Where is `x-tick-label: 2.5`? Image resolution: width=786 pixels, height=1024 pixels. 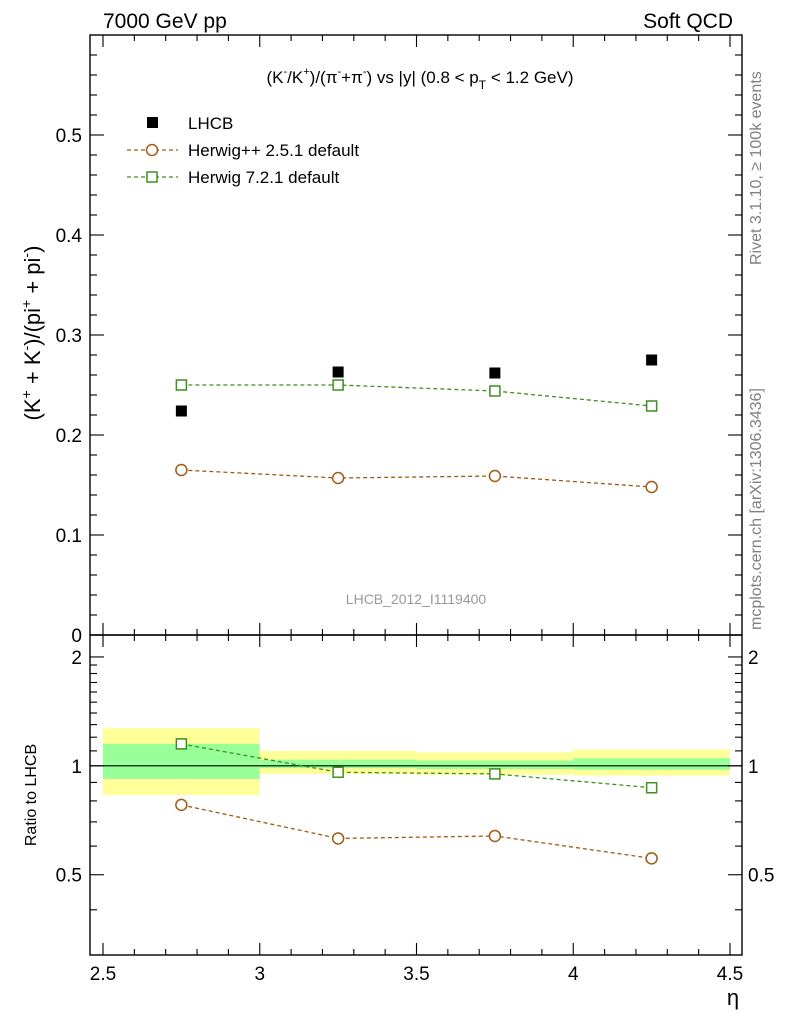 x-tick-label: 2.5 is located at coordinates (103, 974).